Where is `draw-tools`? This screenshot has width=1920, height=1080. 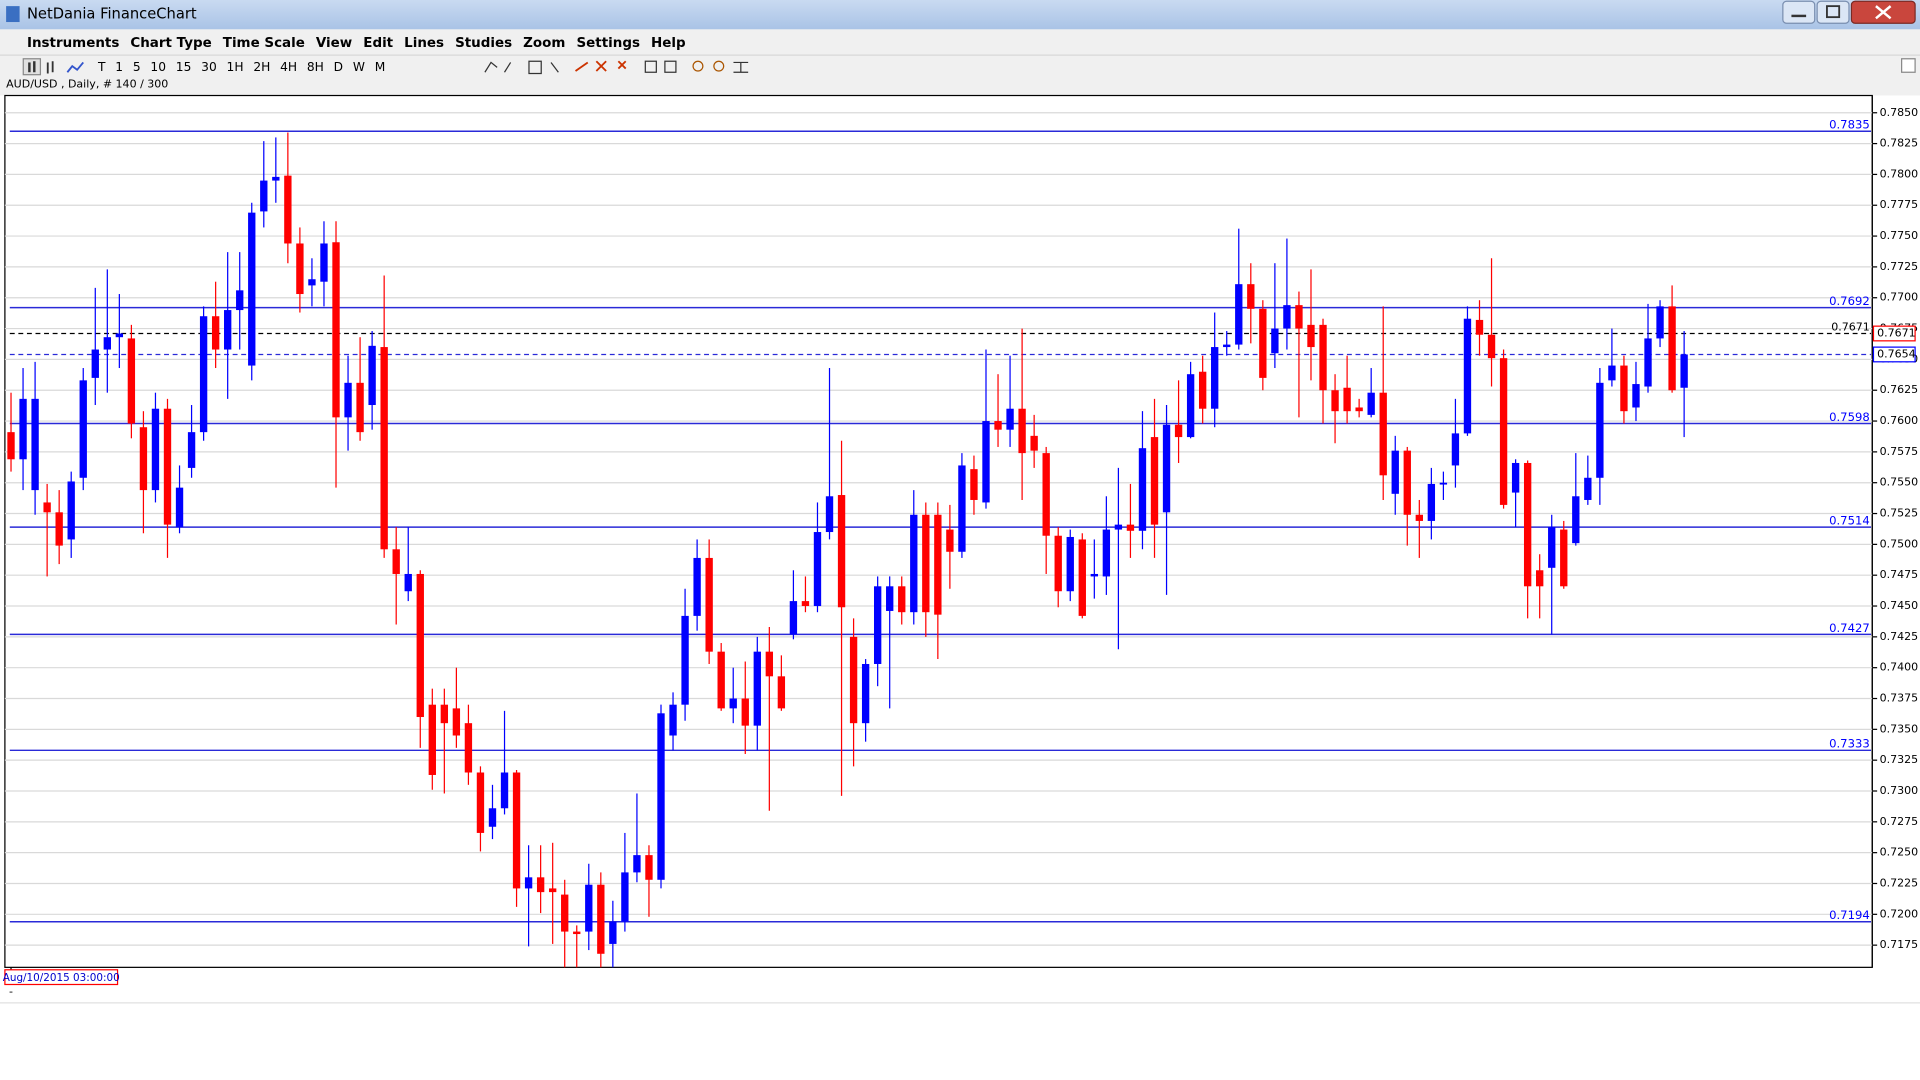 draw-tools is located at coordinates (521, 67).